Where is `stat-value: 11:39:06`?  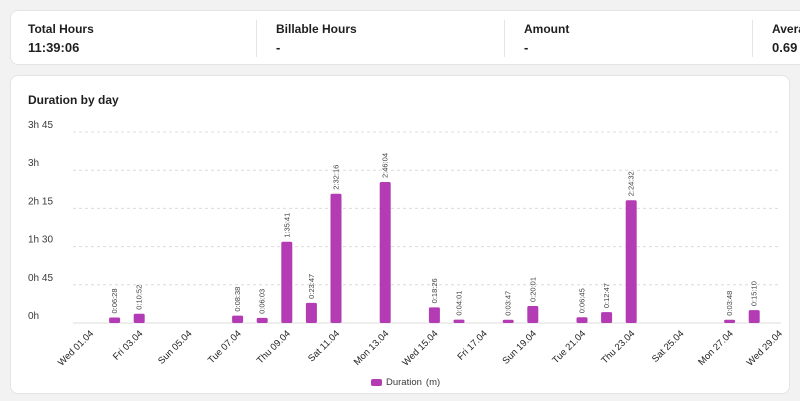 stat-value: 11:39:06 is located at coordinates (54, 47).